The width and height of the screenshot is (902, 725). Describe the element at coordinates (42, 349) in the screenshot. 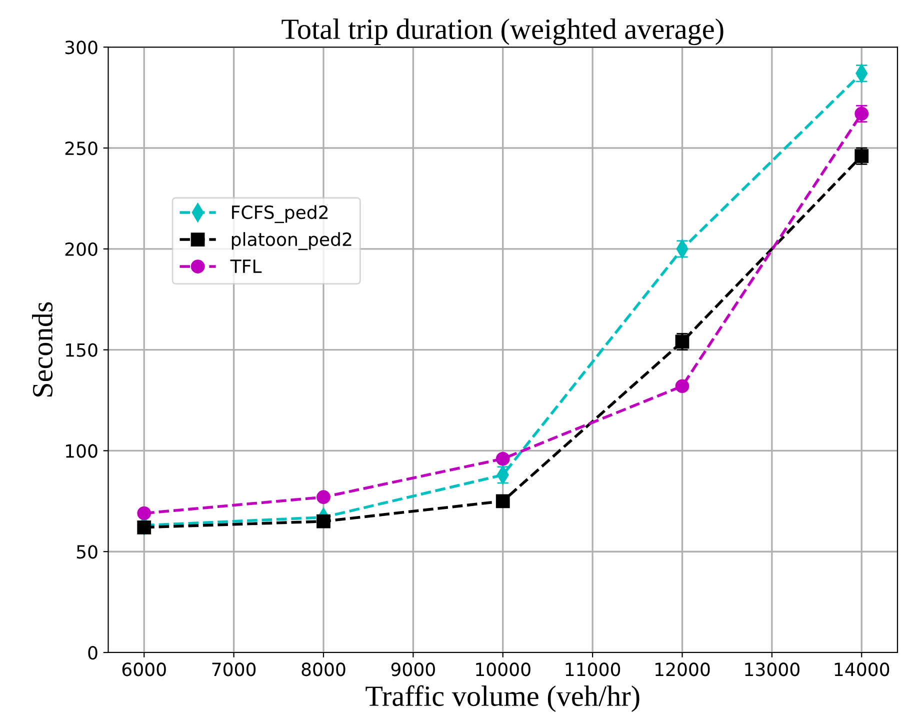

I see `y-axis-title: Seconds` at that location.